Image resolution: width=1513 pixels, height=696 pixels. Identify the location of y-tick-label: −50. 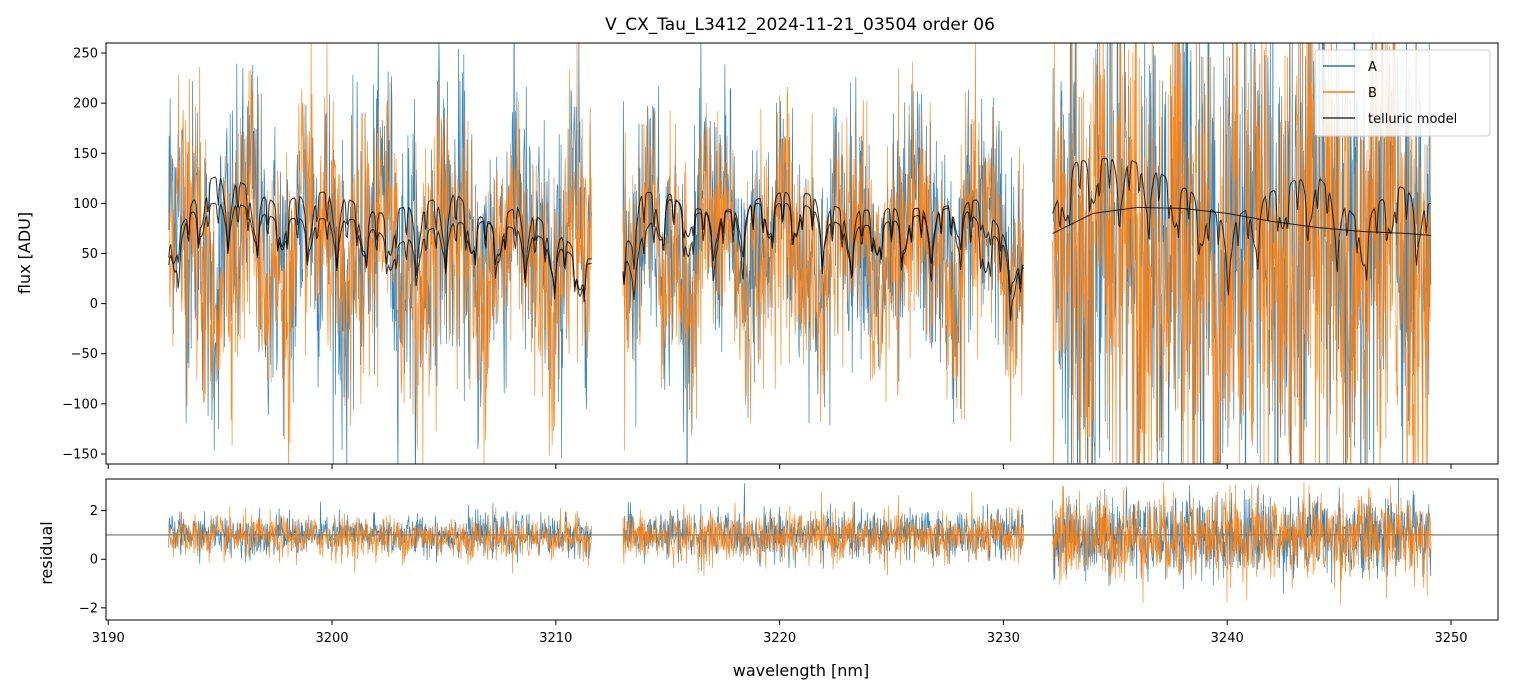
(84, 354).